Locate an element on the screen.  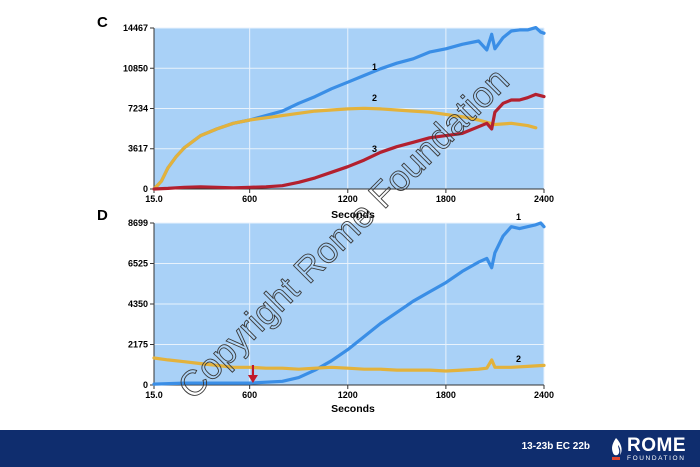
slide-code: 13-23b EC 22b is located at coordinates (555, 446).